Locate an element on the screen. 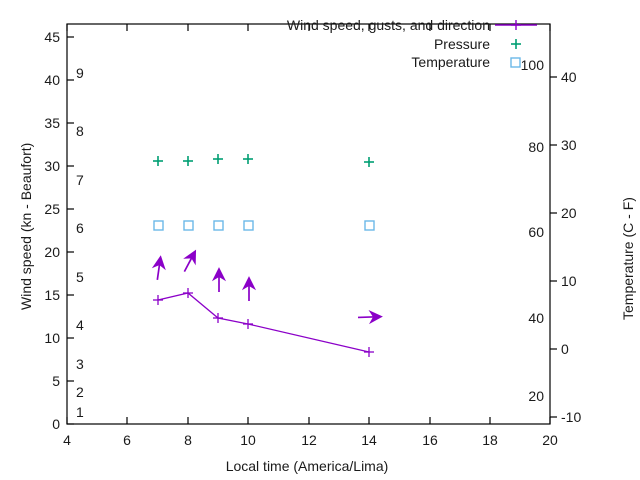 Image resolution: width=640 pixels, height=480 pixels. x-tick-label: 4 is located at coordinates (67, 440).